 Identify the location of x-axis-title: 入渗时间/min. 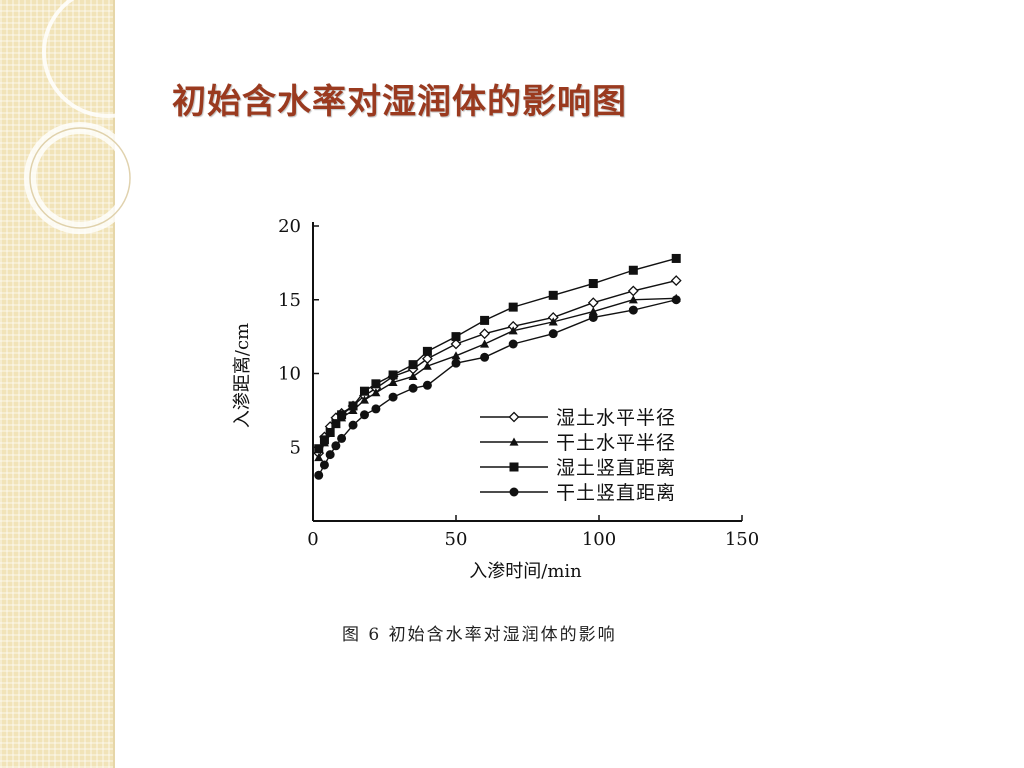
(525, 571).